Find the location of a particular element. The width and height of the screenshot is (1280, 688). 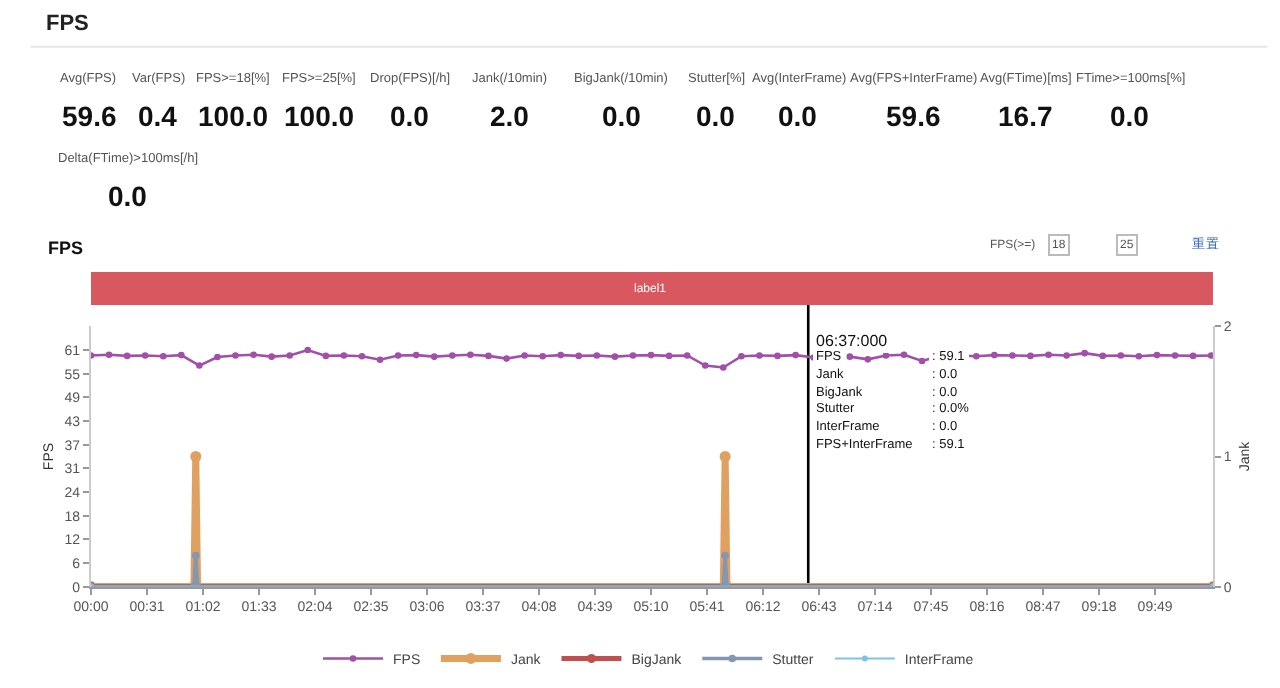

annotation: 06:37:000 is located at coordinates (852, 341).